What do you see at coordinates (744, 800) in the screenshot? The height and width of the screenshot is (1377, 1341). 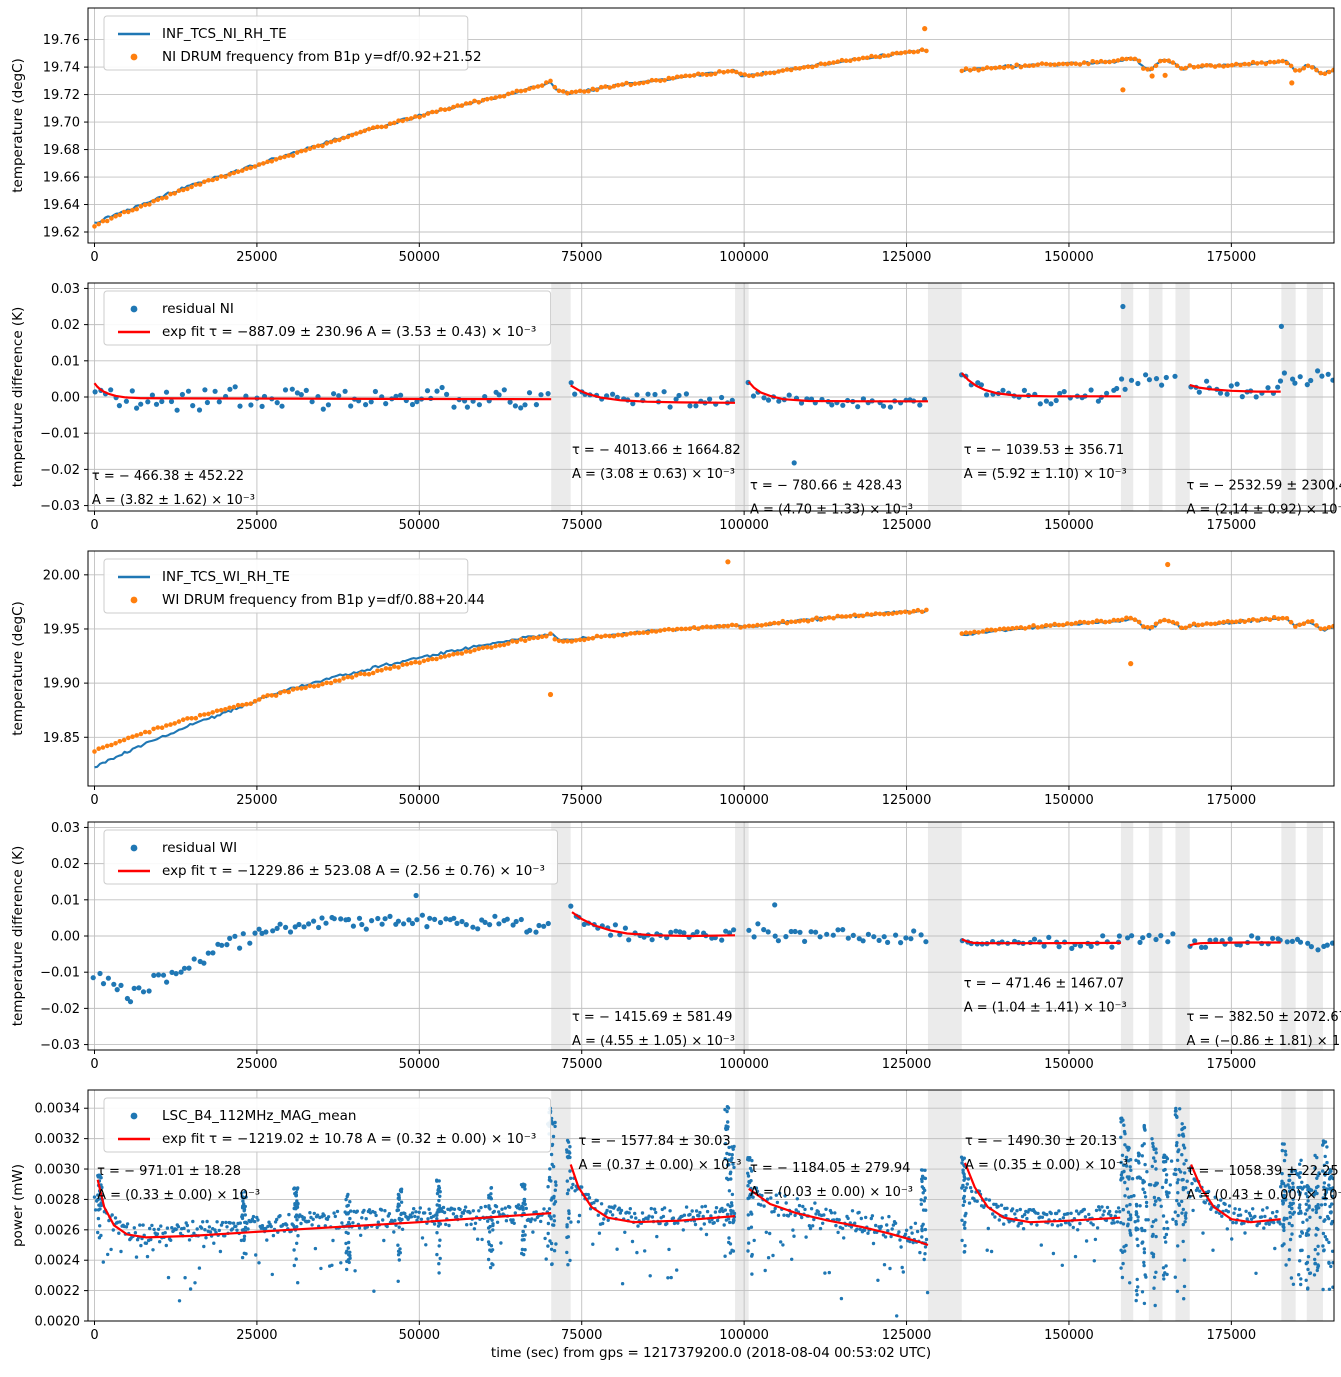 I see `x-tick-label: 100000` at bounding box center [744, 800].